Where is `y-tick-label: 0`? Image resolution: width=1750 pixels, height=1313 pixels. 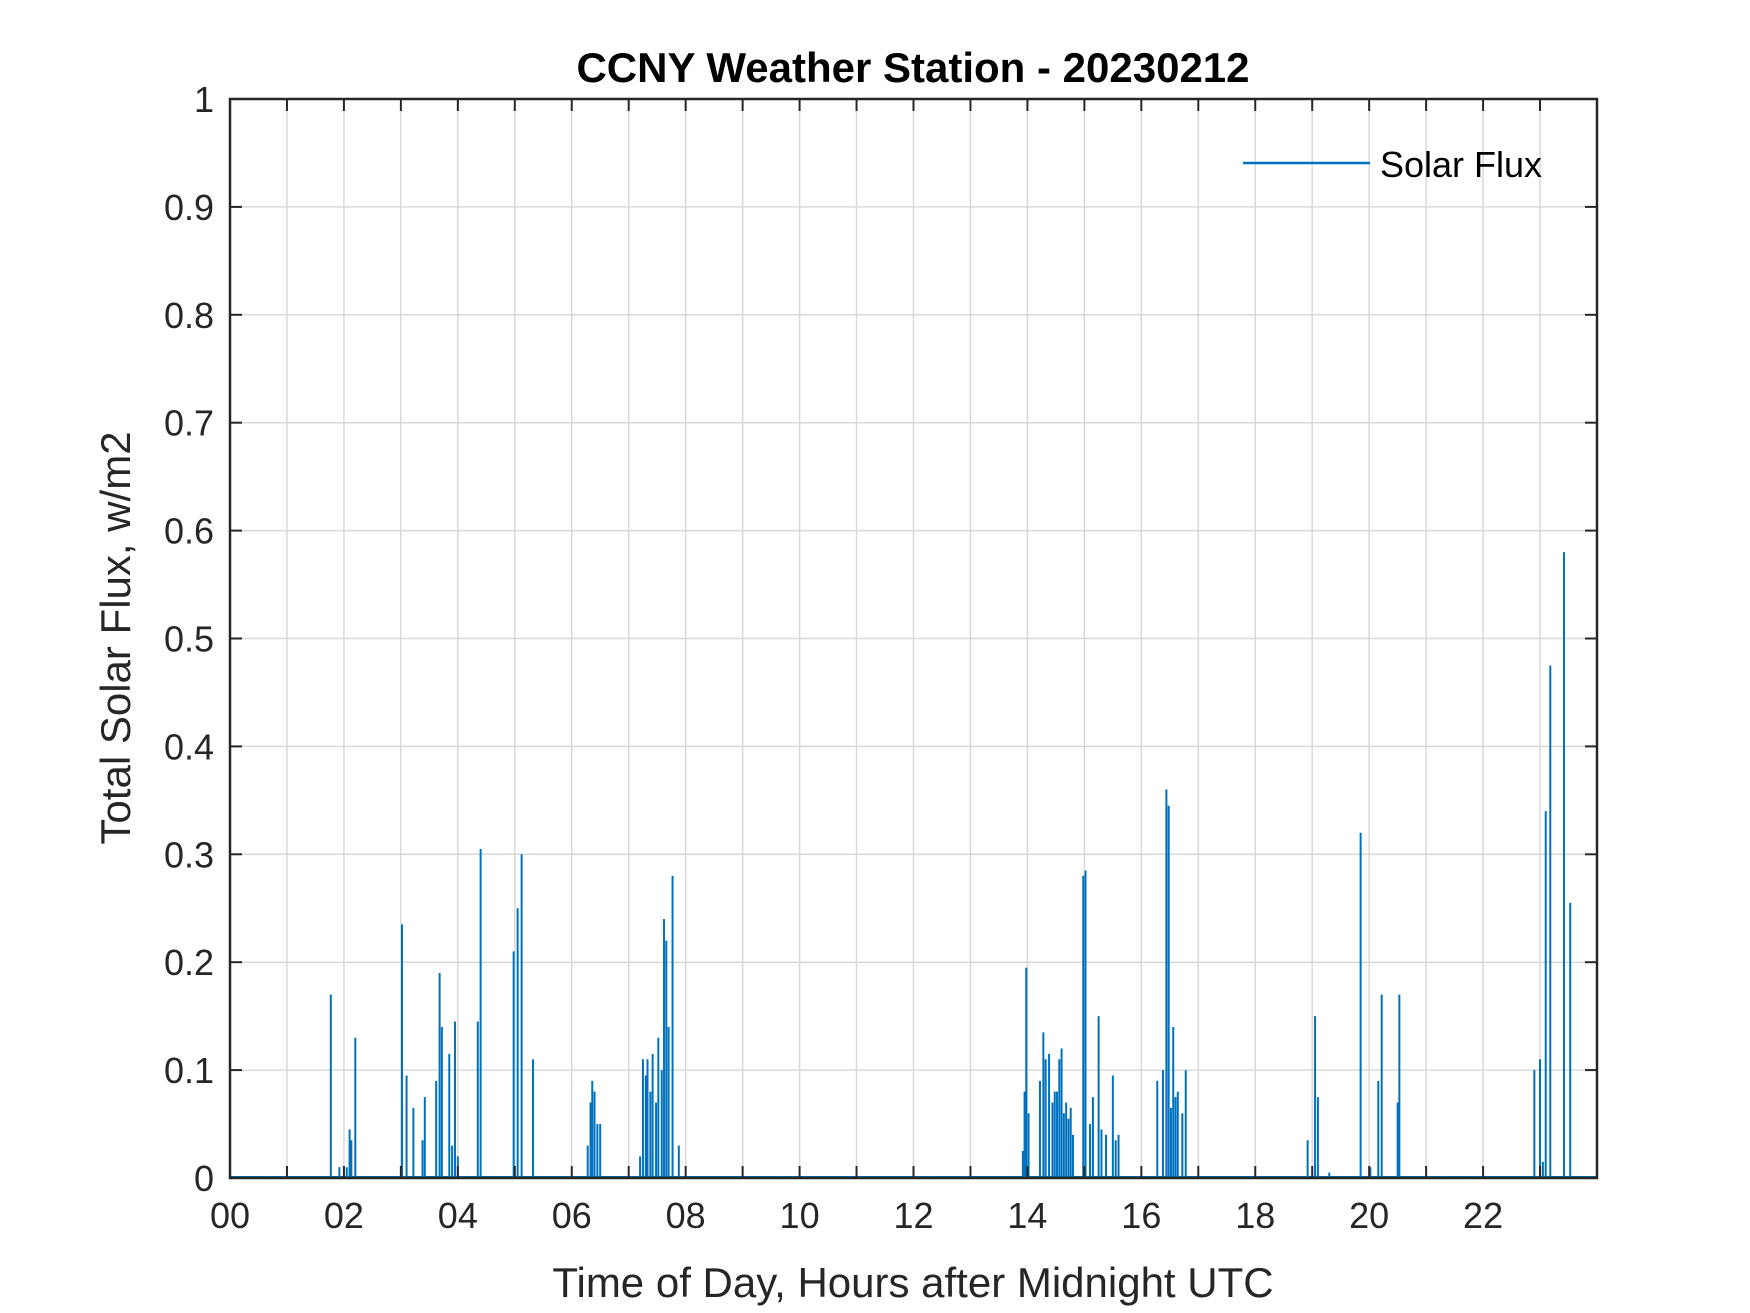
y-tick-label: 0 is located at coordinates (204, 1178).